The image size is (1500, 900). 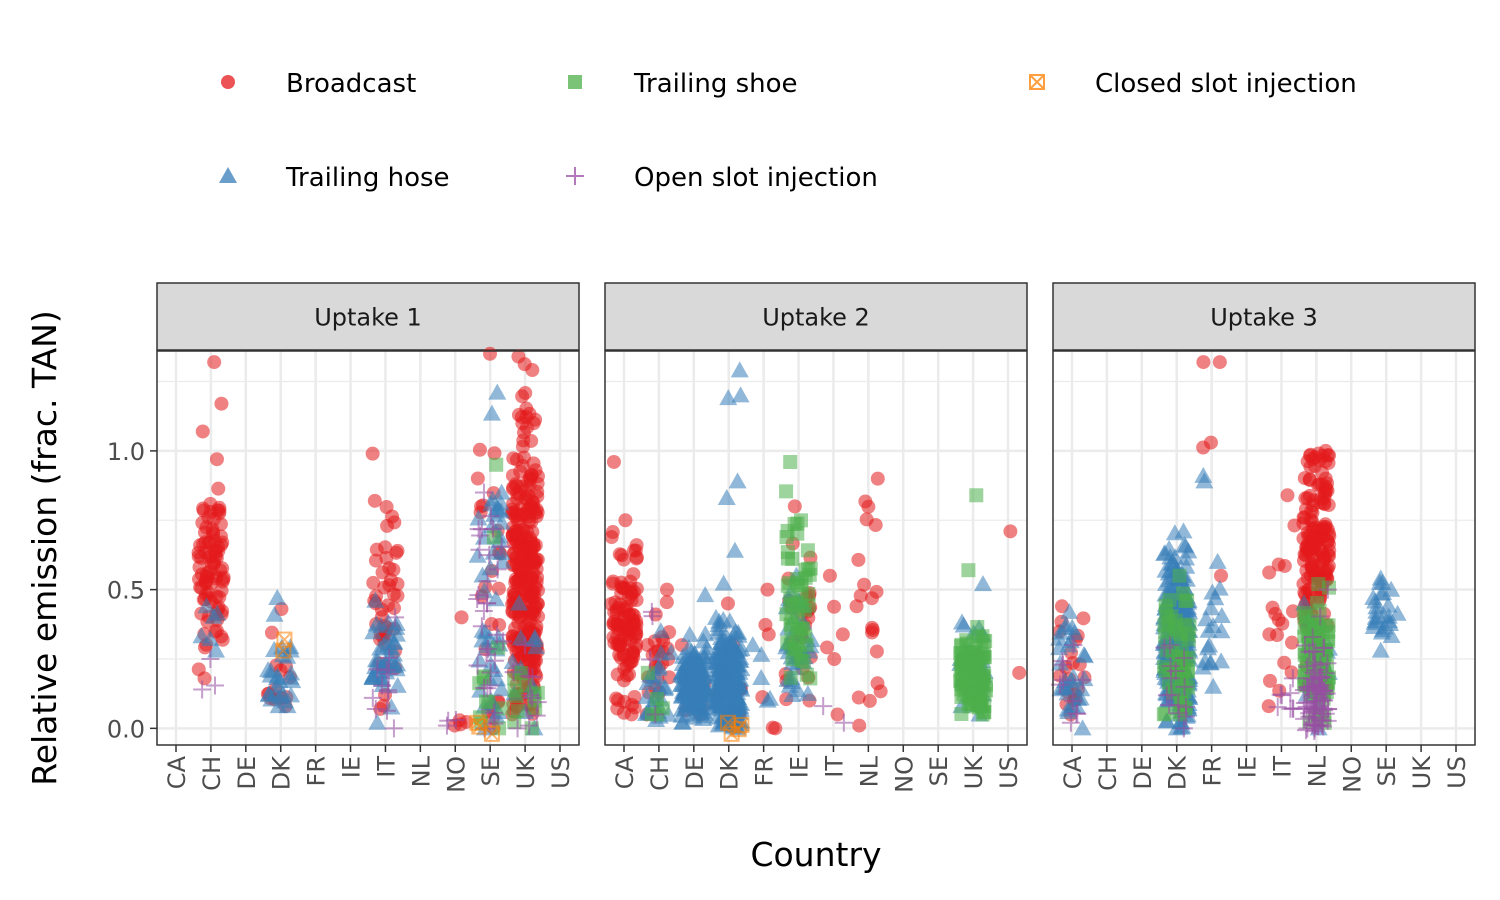 I want to click on x-tick-label: IE, so click(x=800, y=767).